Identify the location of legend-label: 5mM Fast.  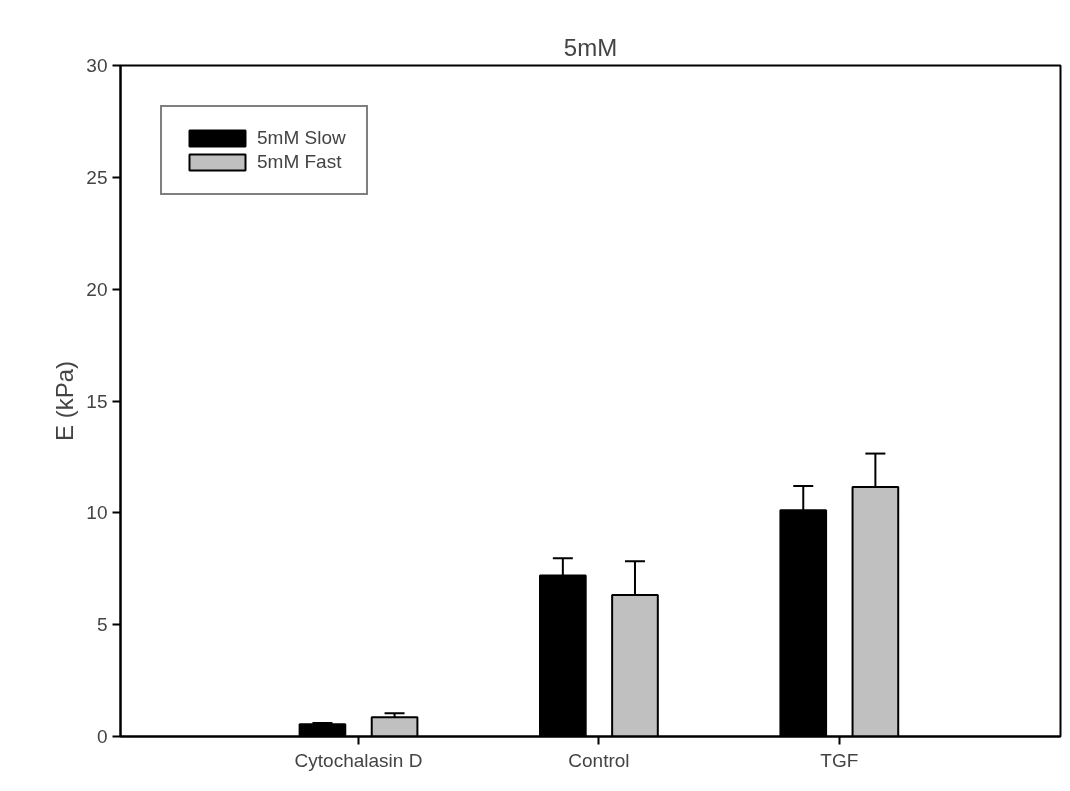
(299, 162).